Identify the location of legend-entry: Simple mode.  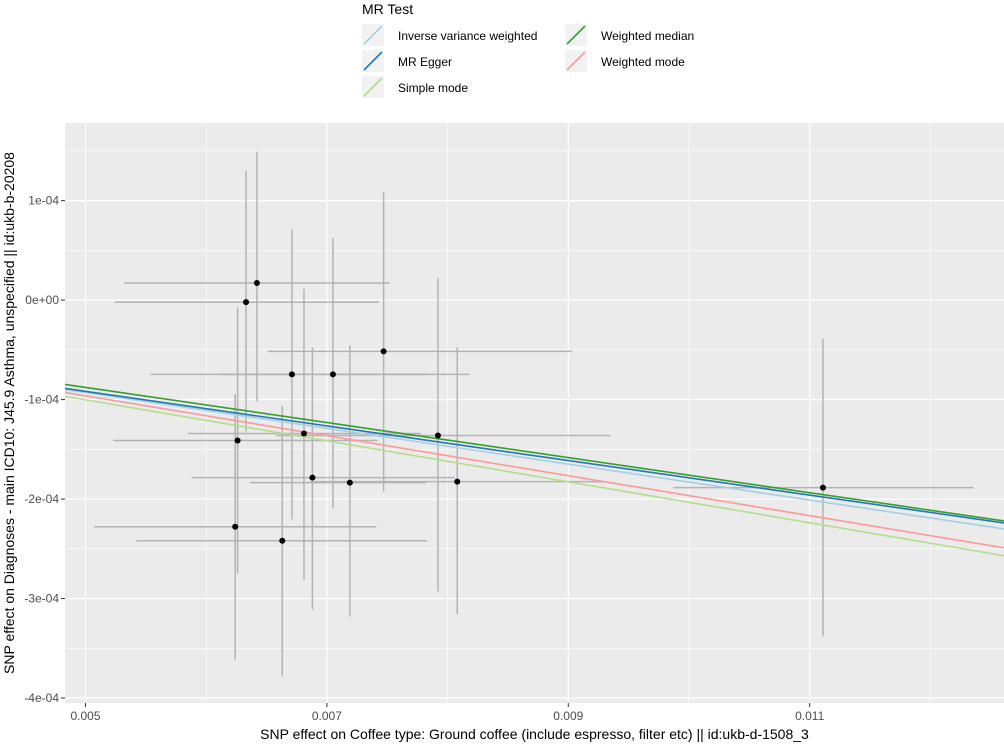
(415, 87).